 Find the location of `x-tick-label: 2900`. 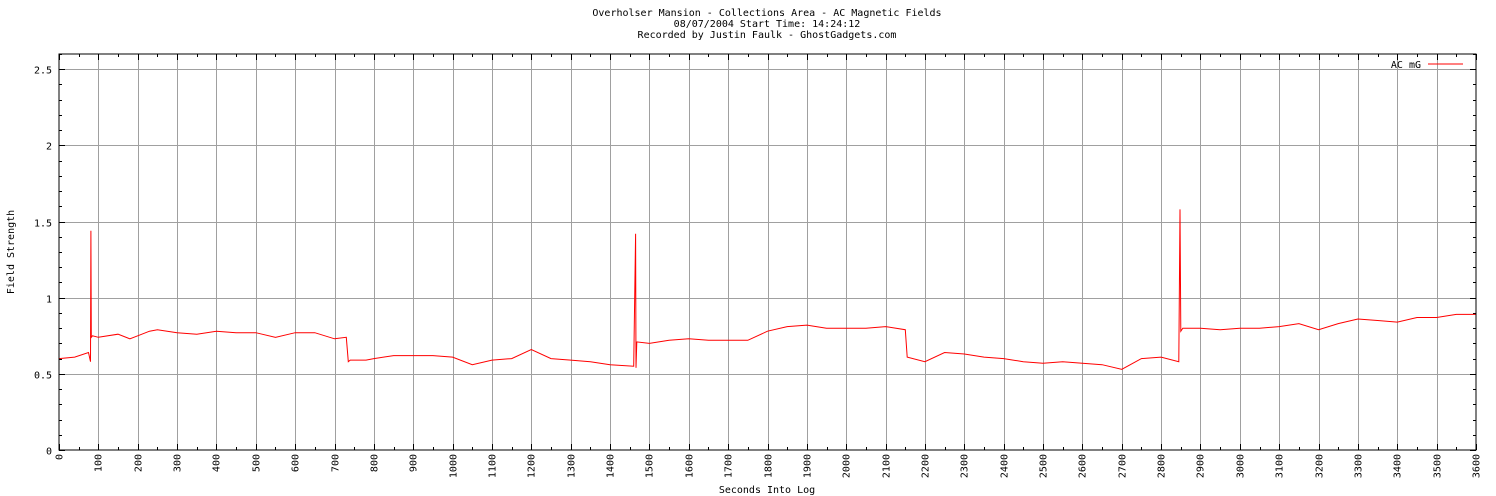

x-tick-label: 2900 is located at coordinates (1201, 466).